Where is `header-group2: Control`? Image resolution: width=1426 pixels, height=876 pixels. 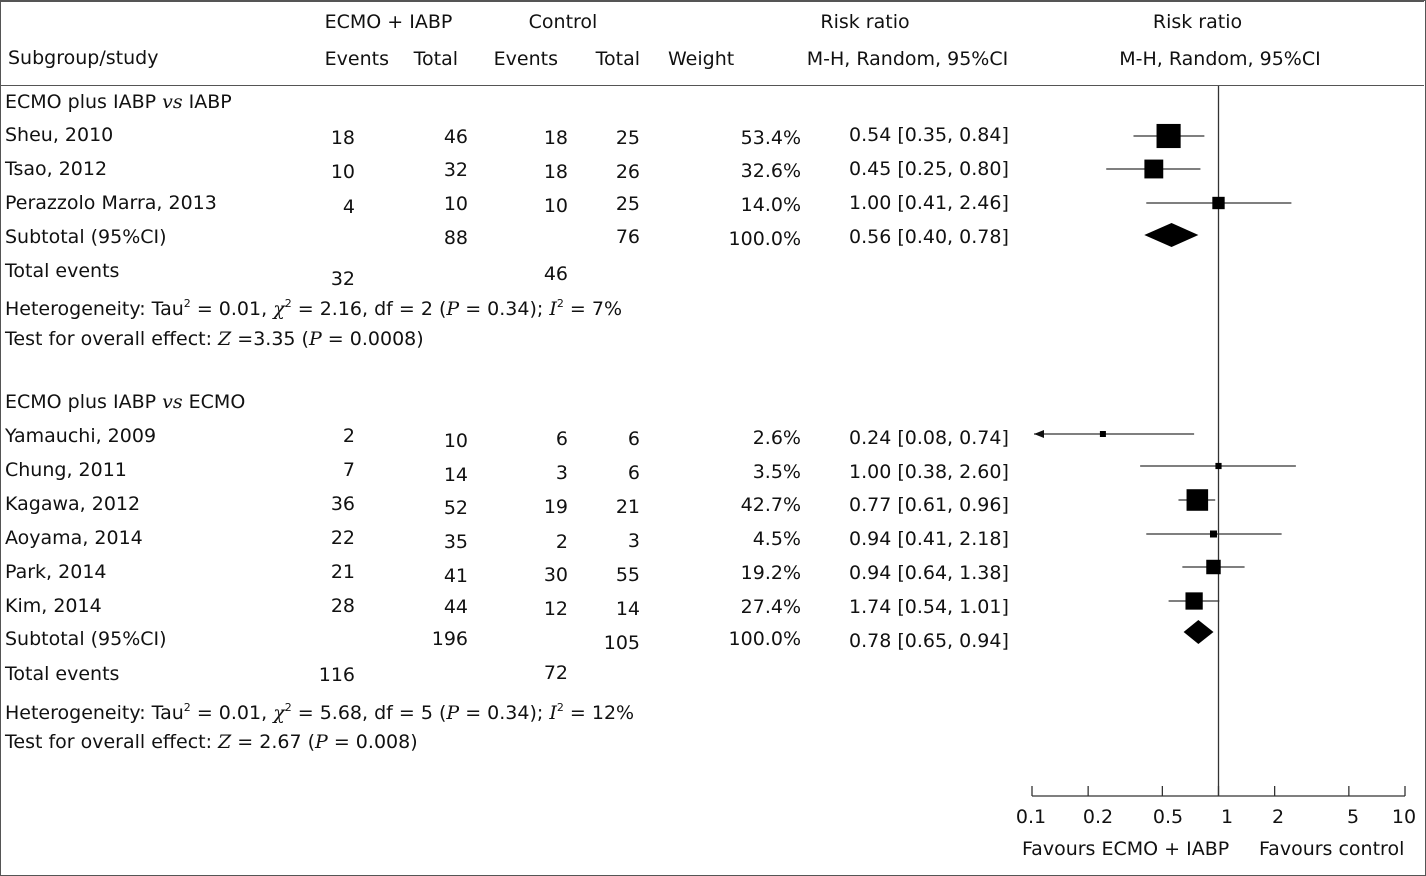
header-group2: Control is located at coordinates (563, 22).